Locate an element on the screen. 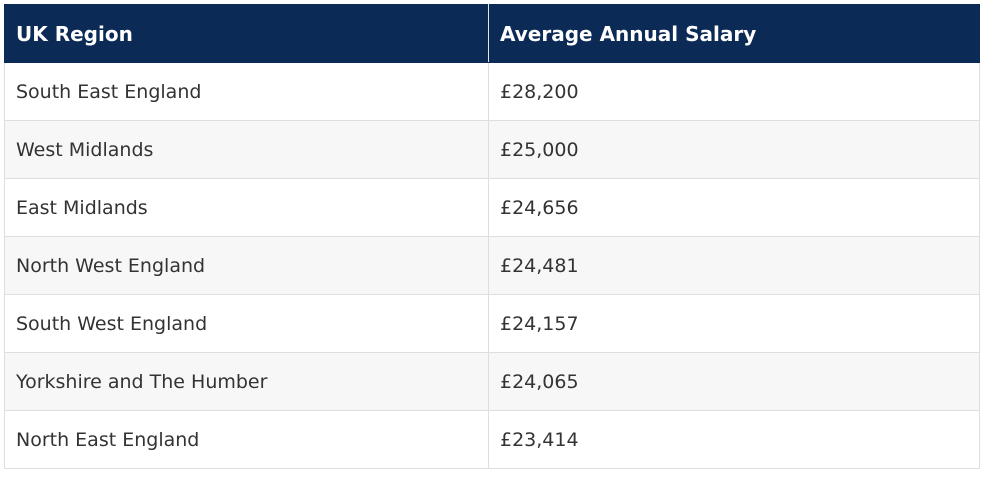  salary-cell: £28,200 is located at coordinates (734, 91).